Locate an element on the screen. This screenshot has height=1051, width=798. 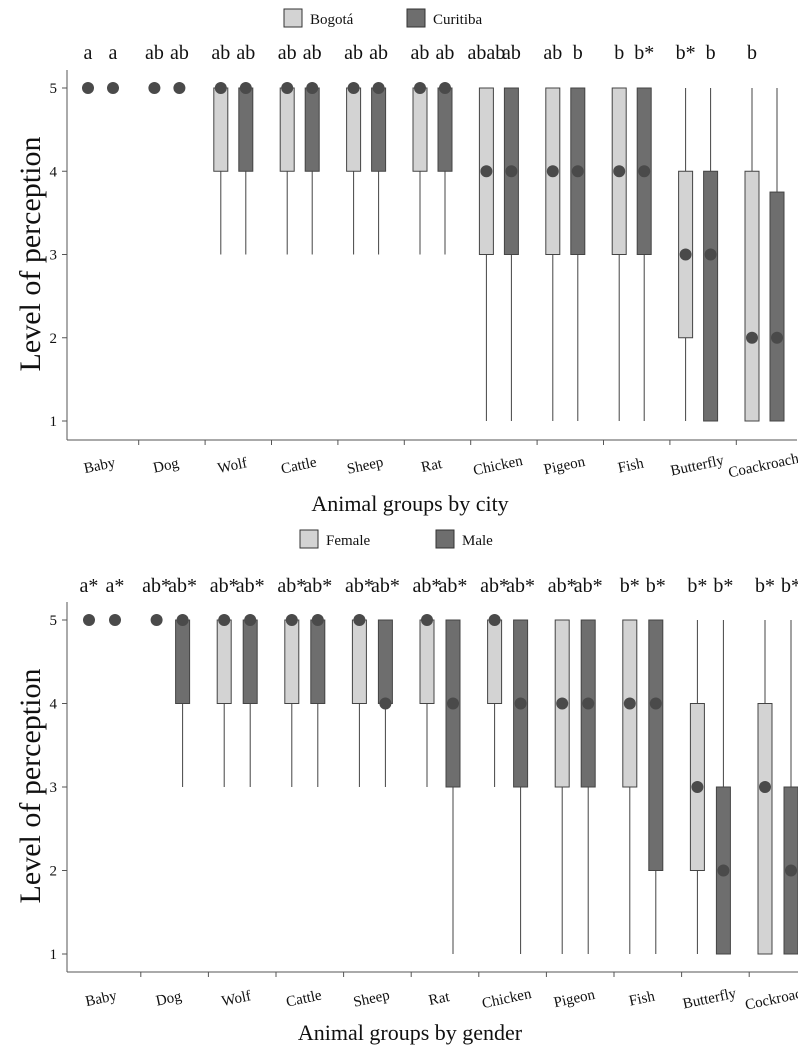
box-bogotá-fish is located at coordinates (619, 254).